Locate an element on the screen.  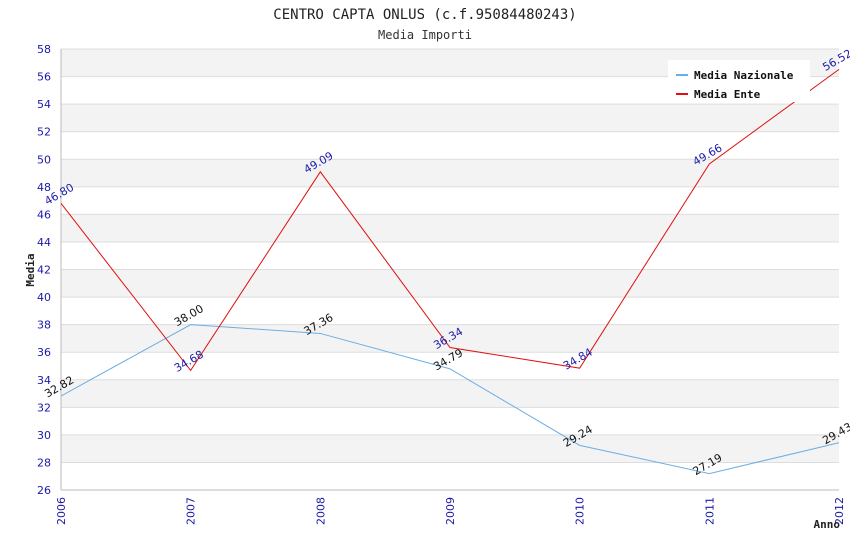
y-tick-label: 28 is located at coordinates (44, 462).